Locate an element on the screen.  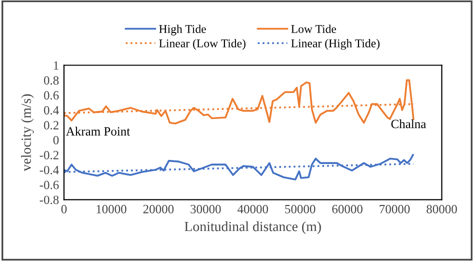
y-tick-label: -0.4 is located at coordinates (49, 170).